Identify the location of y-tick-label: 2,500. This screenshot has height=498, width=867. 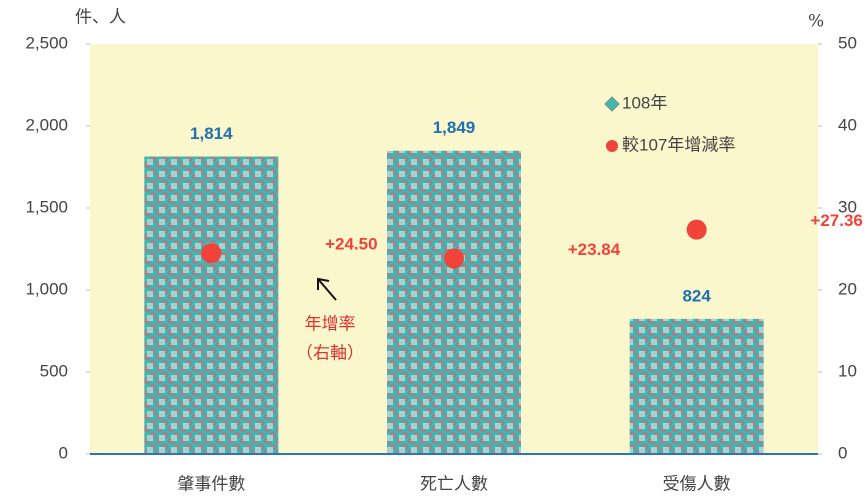
(46, 42).